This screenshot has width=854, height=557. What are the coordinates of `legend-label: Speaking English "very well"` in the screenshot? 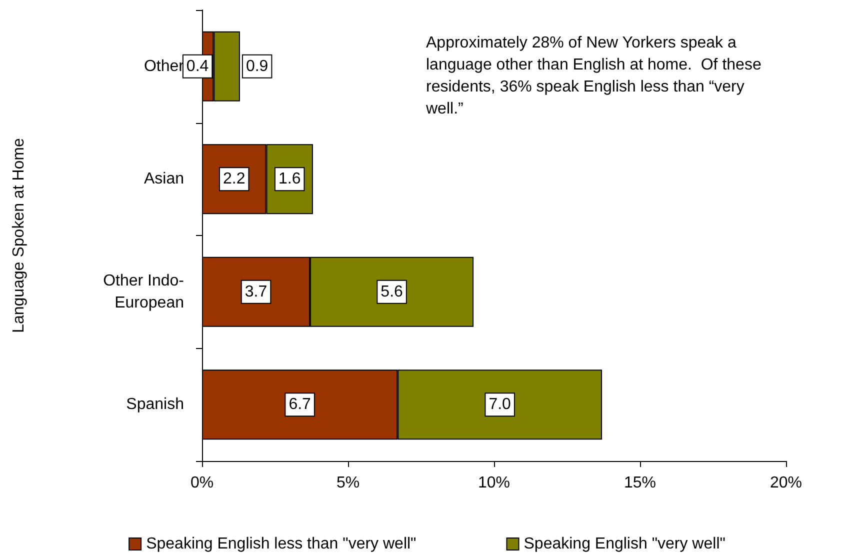 It's located at (625, 544).